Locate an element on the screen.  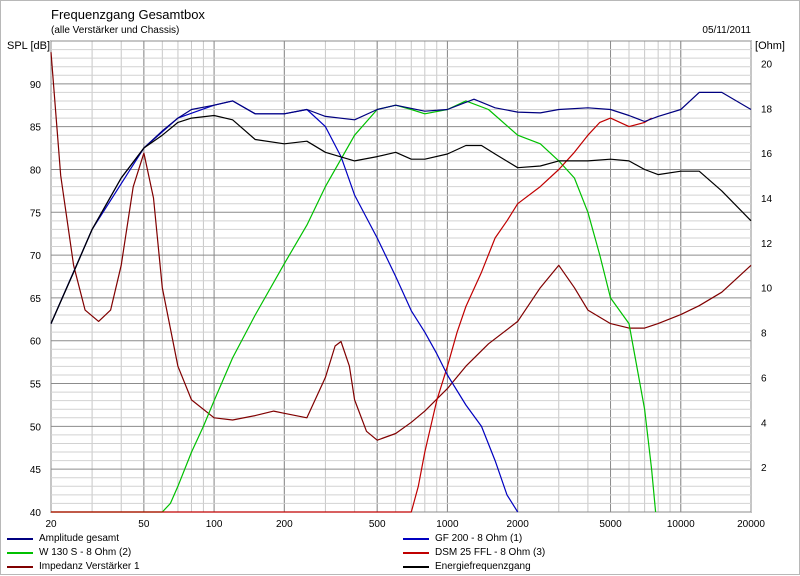
y-left-tick-label: 70 is located at coordinates (36, 256).